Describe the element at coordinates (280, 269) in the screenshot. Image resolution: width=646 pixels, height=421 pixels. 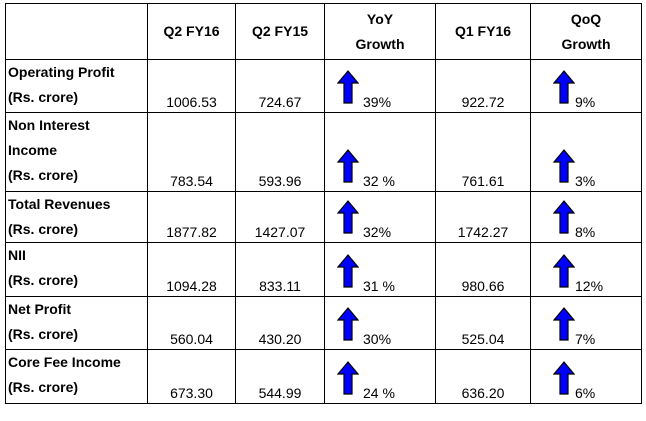
I see `cell-q2-fy15: 833.11` at that location.